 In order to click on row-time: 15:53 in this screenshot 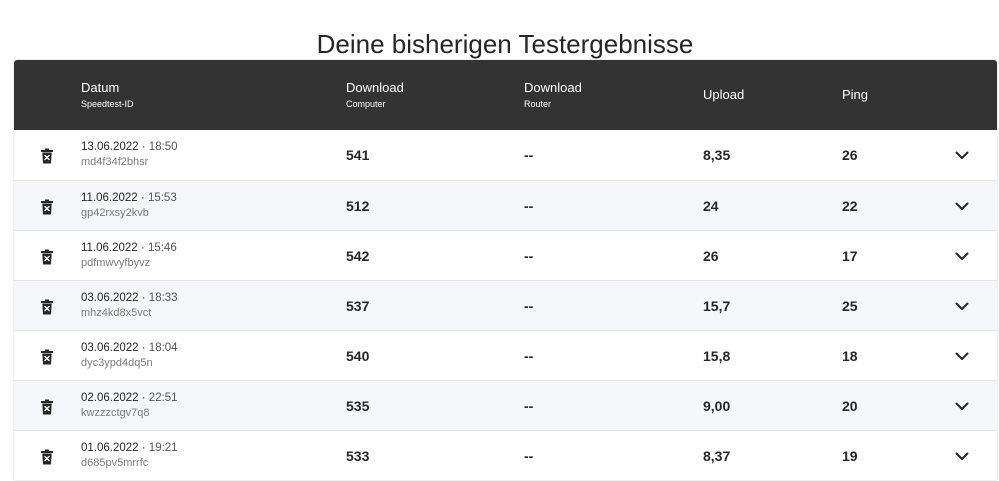, I will do `click(162, 198)`.